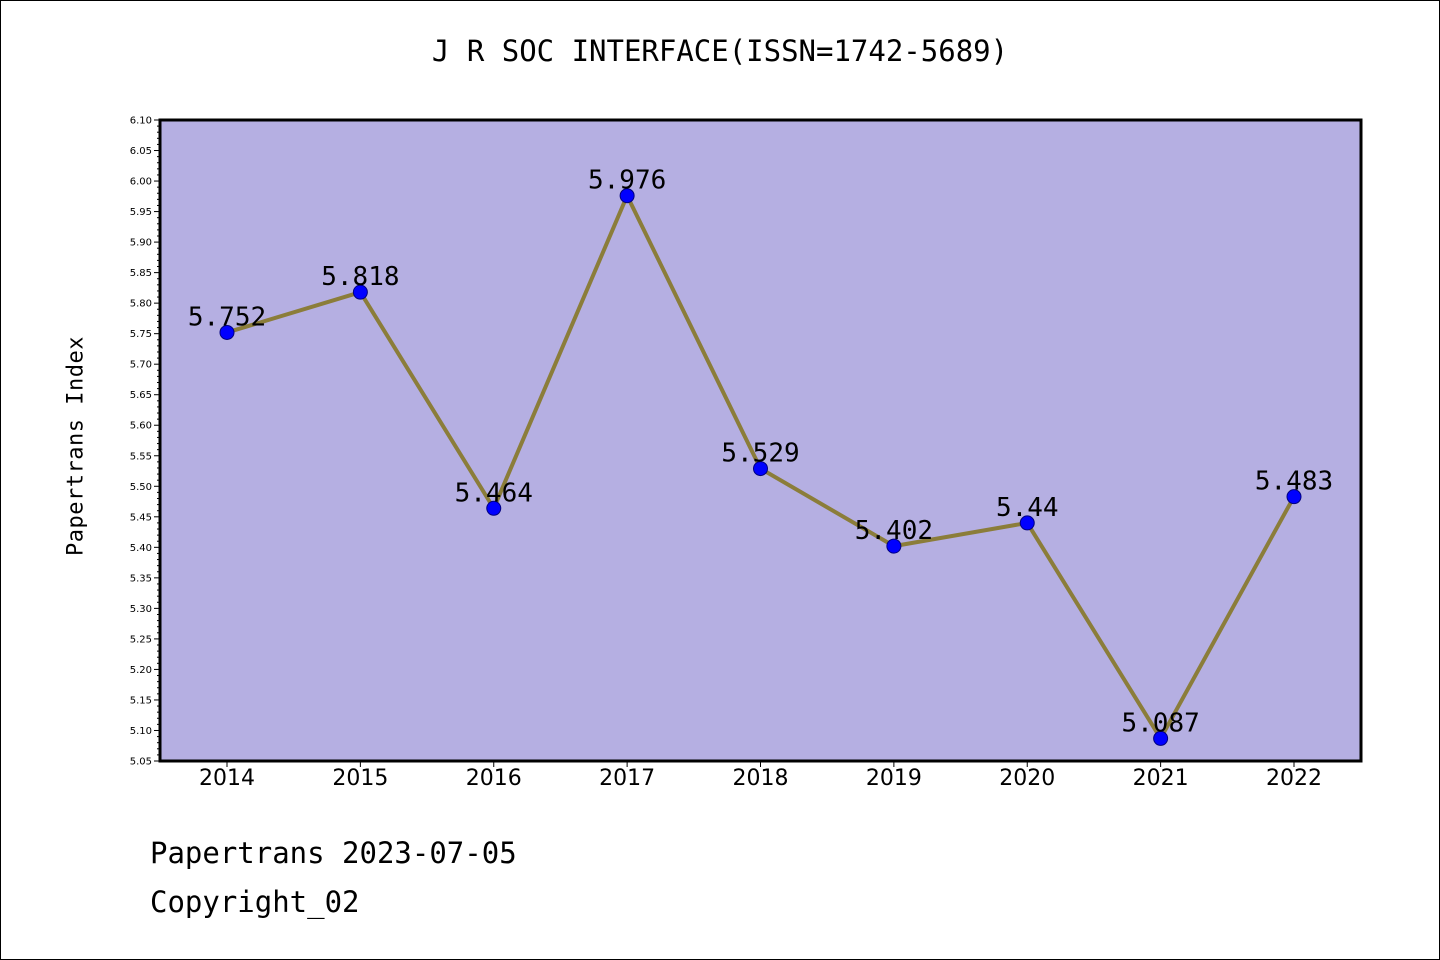  I want to click on chart-title: J R SOC INTERFACE(ISSN=1742-5689), so click(720, 51).